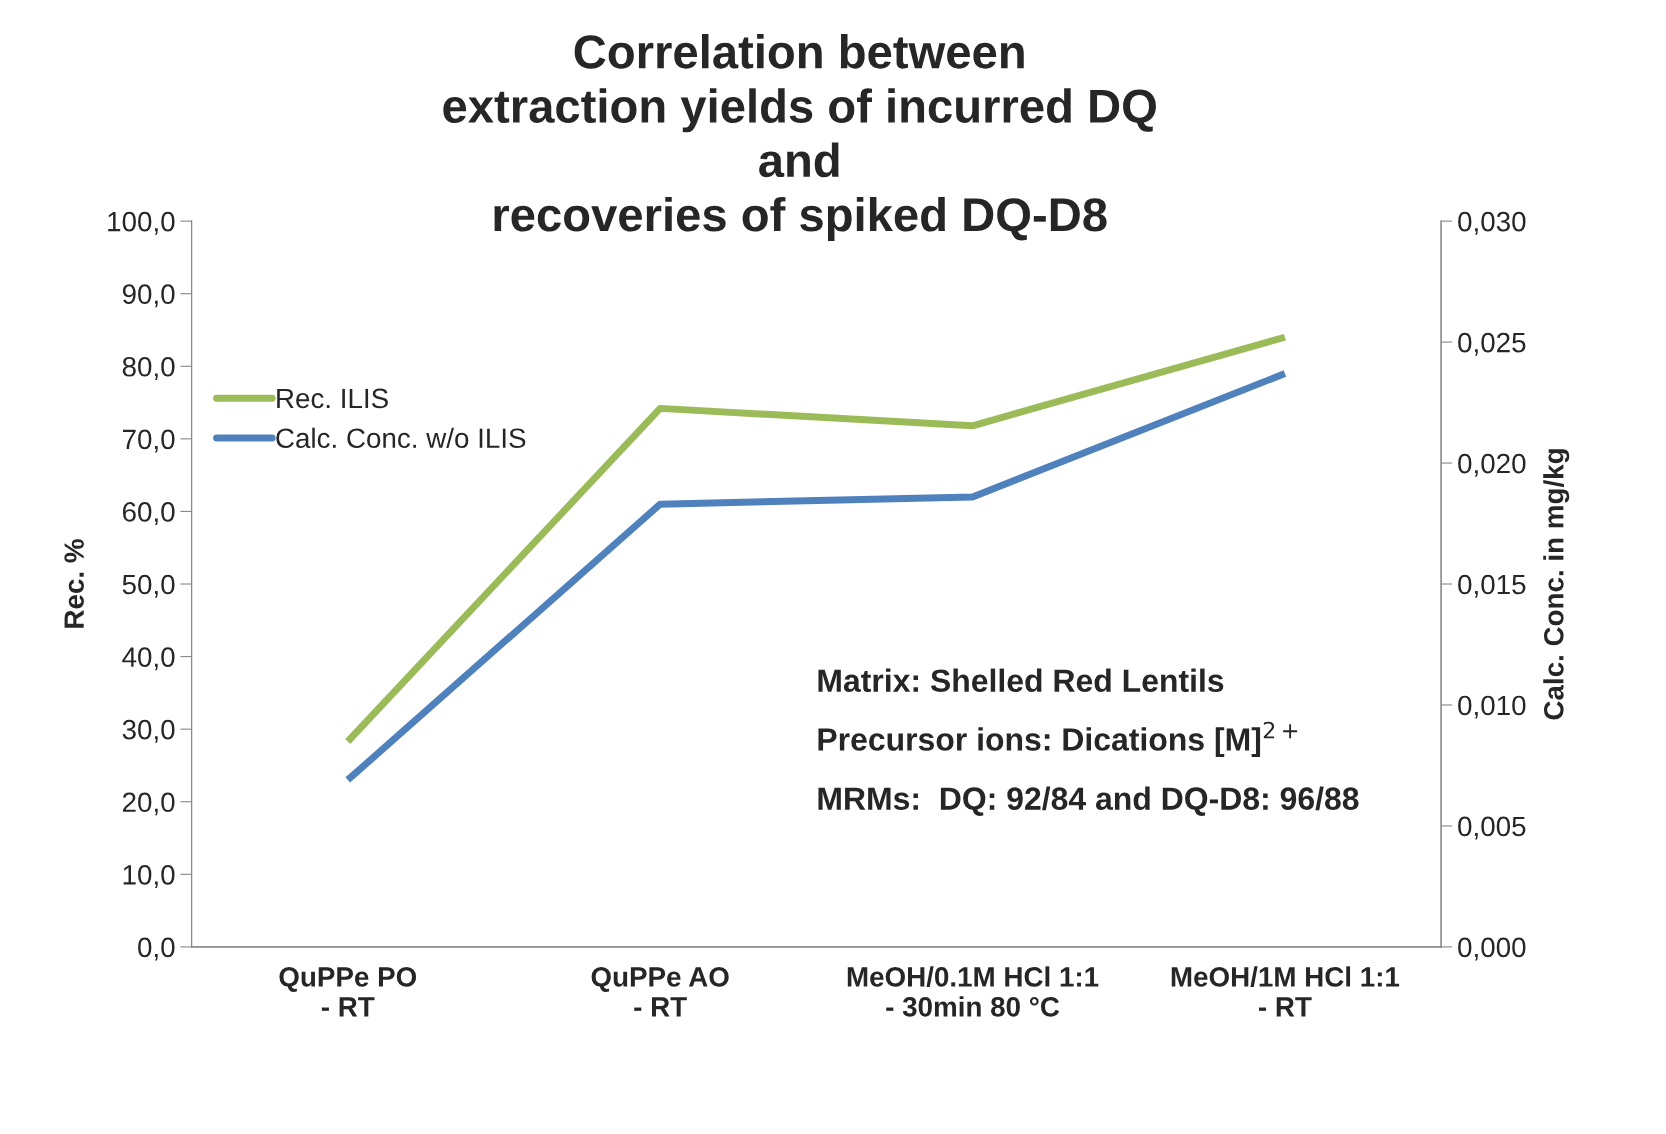 The image size is (1666, 1134). I want to click on y-tick-label: 100,0, so click(141, 223).